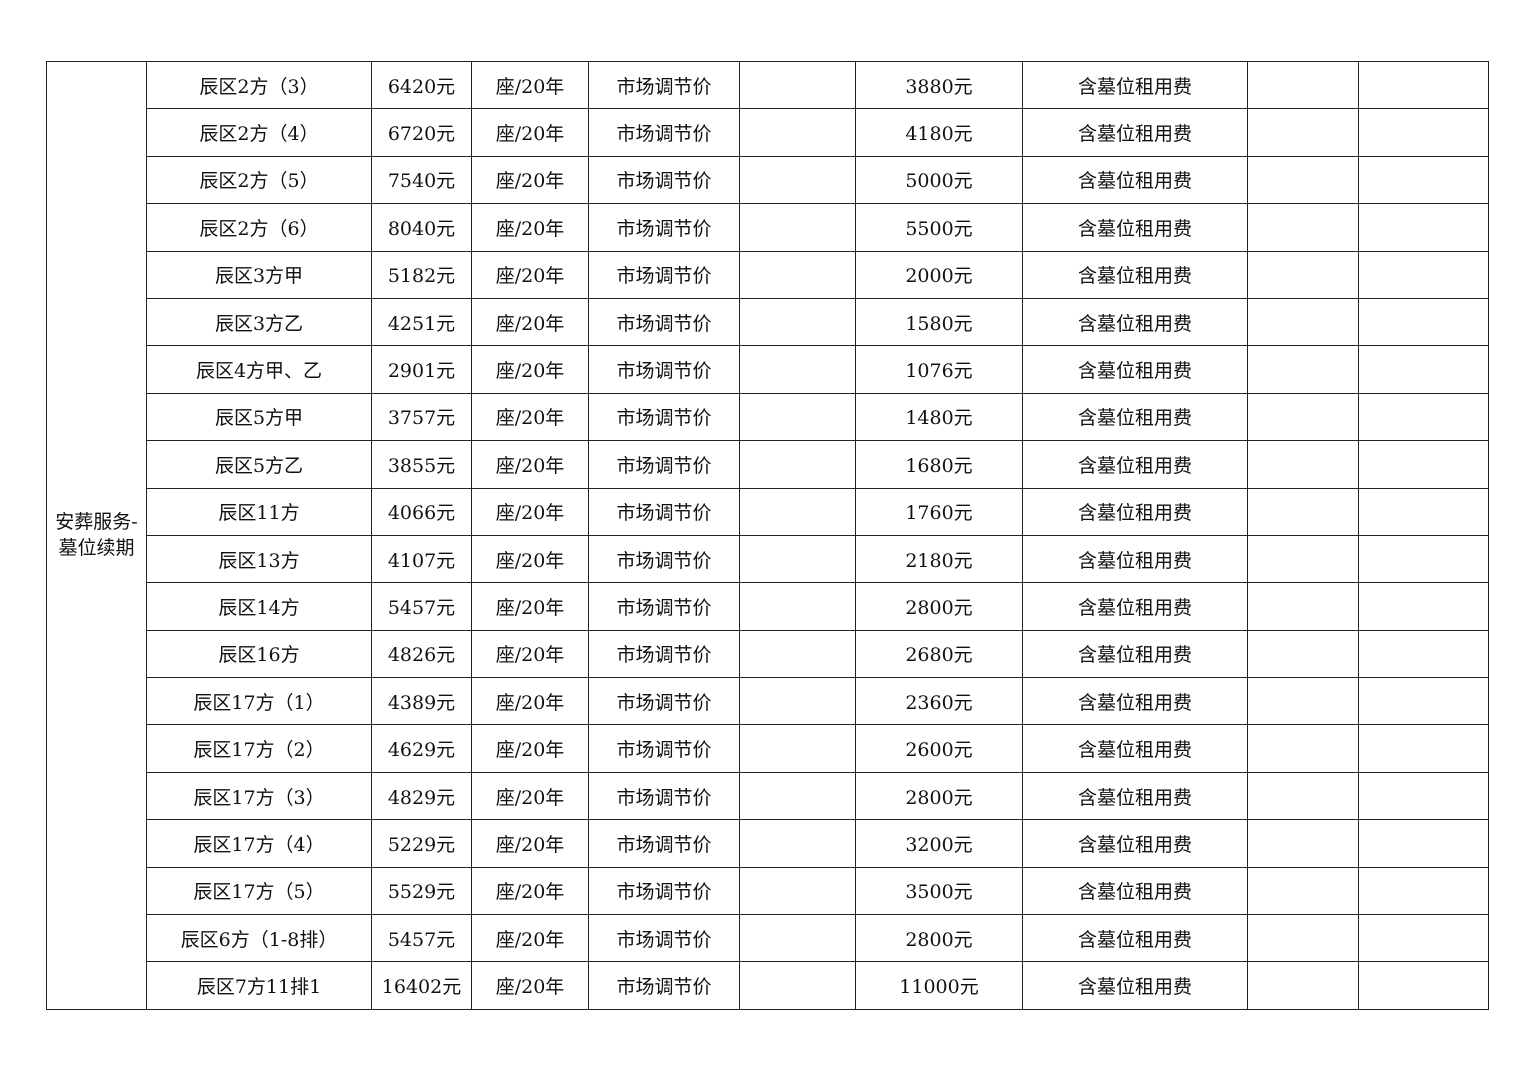 The width and height of the screenshot is (1520, 1074). What do you see at coordinates (259, 85) in the screenshot?
I see `item-name-cell: 辰区2方（3）` at bounding box center [259, 85].